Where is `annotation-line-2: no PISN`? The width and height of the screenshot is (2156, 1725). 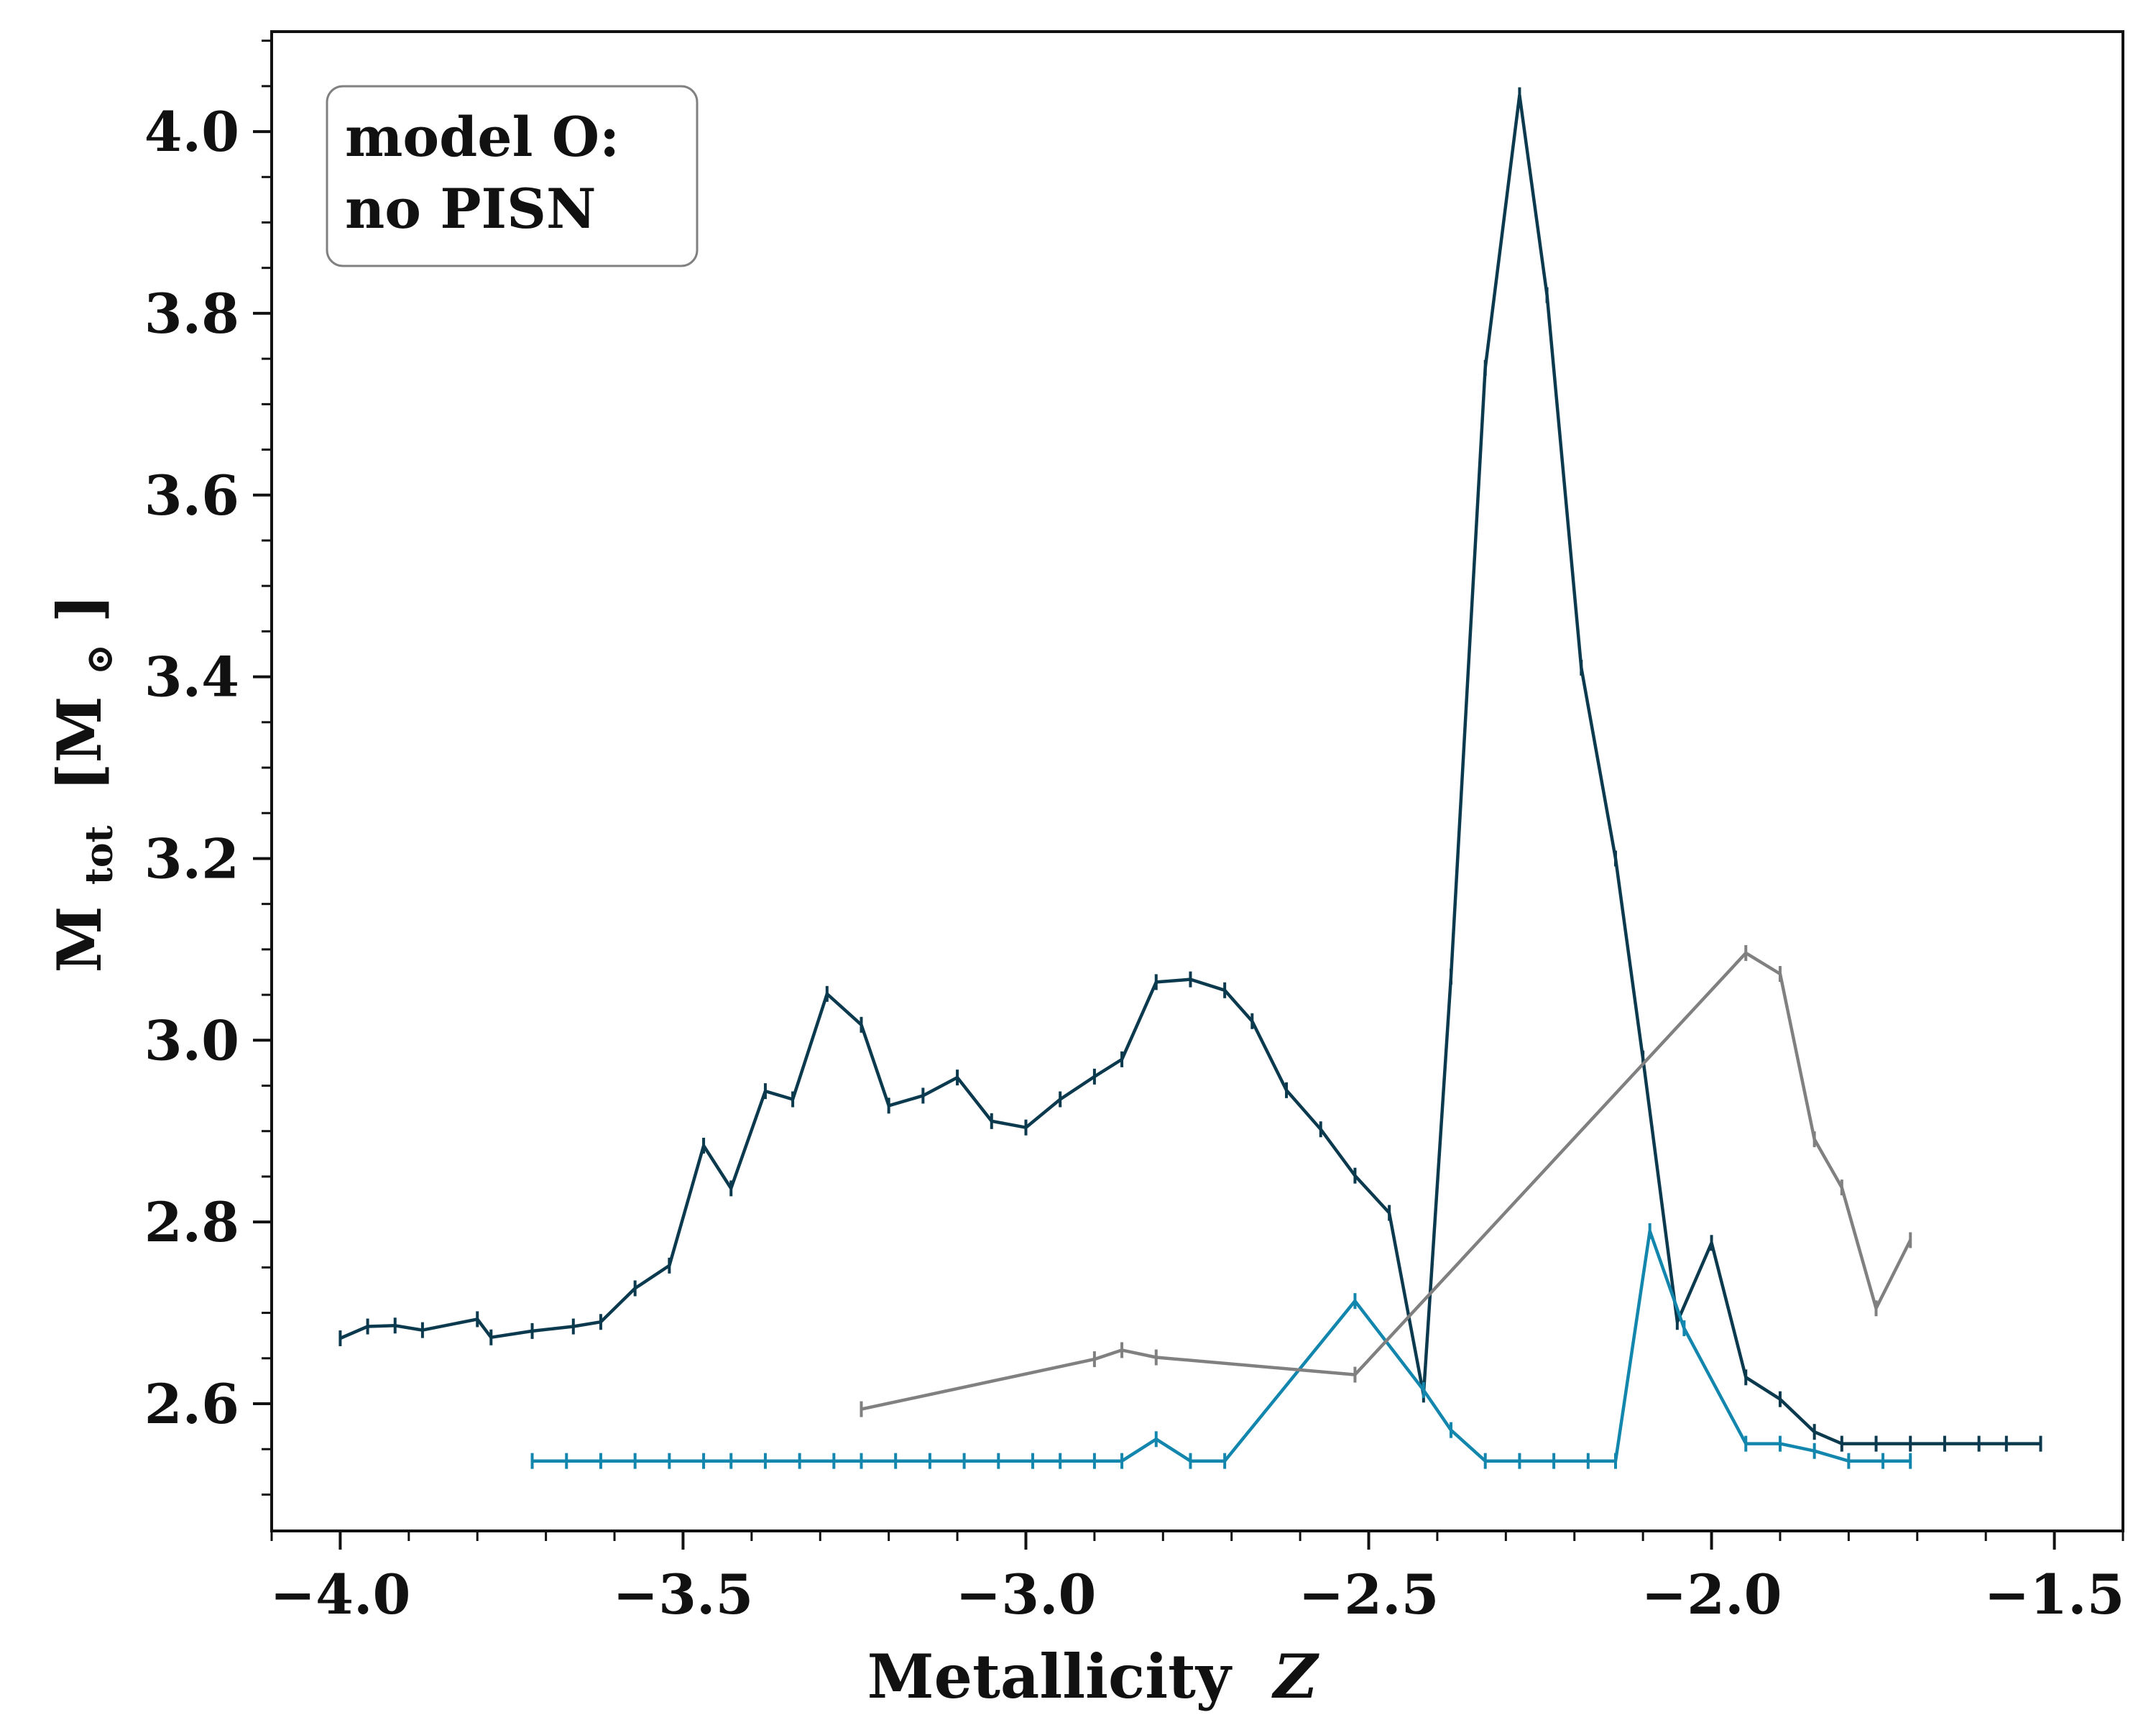 annotation-line-2: no PISN is located at coordinates (470, 209).